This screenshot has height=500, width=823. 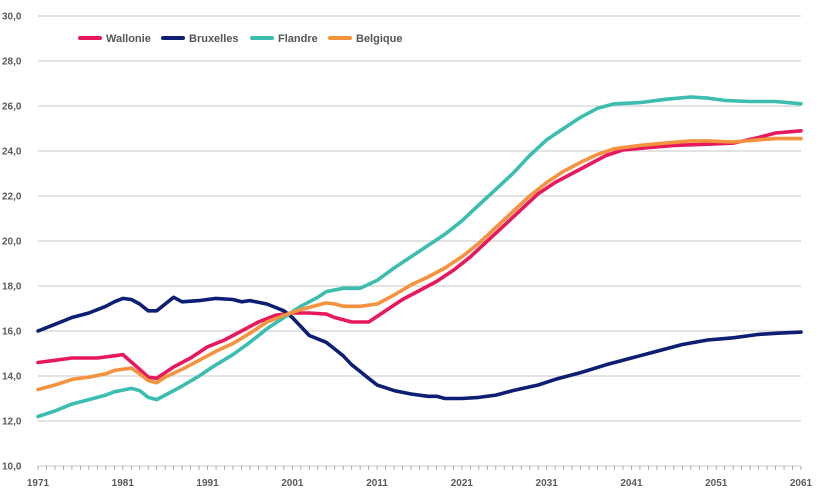 I want to click on x-tick-label: 2041, so click(x=631, y=483).